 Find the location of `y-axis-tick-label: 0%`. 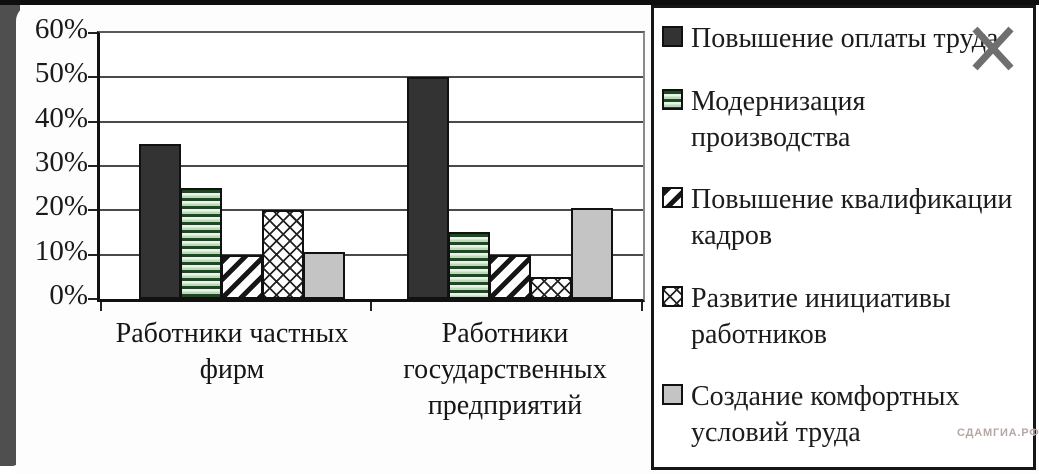

y-axis-tick-label: 0% is located at coordinates (68, 294).